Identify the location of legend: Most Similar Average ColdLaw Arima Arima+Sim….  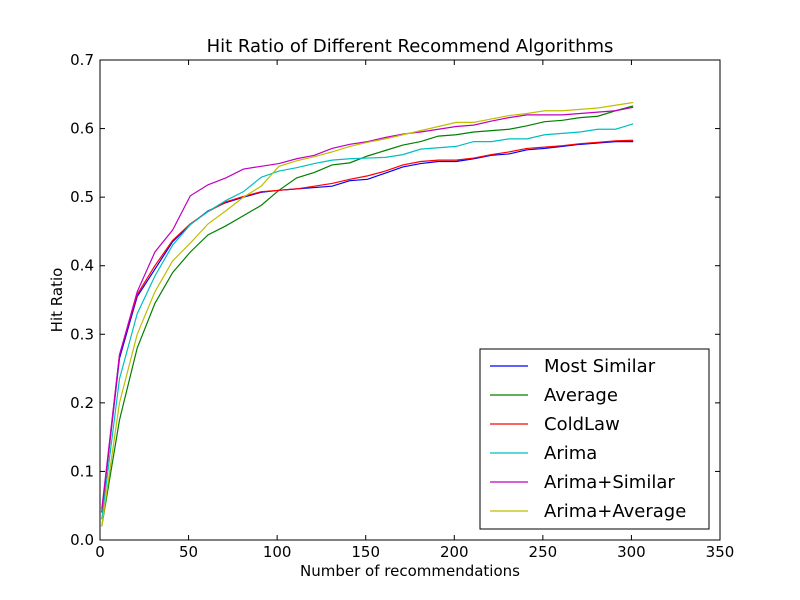
(594, 439).